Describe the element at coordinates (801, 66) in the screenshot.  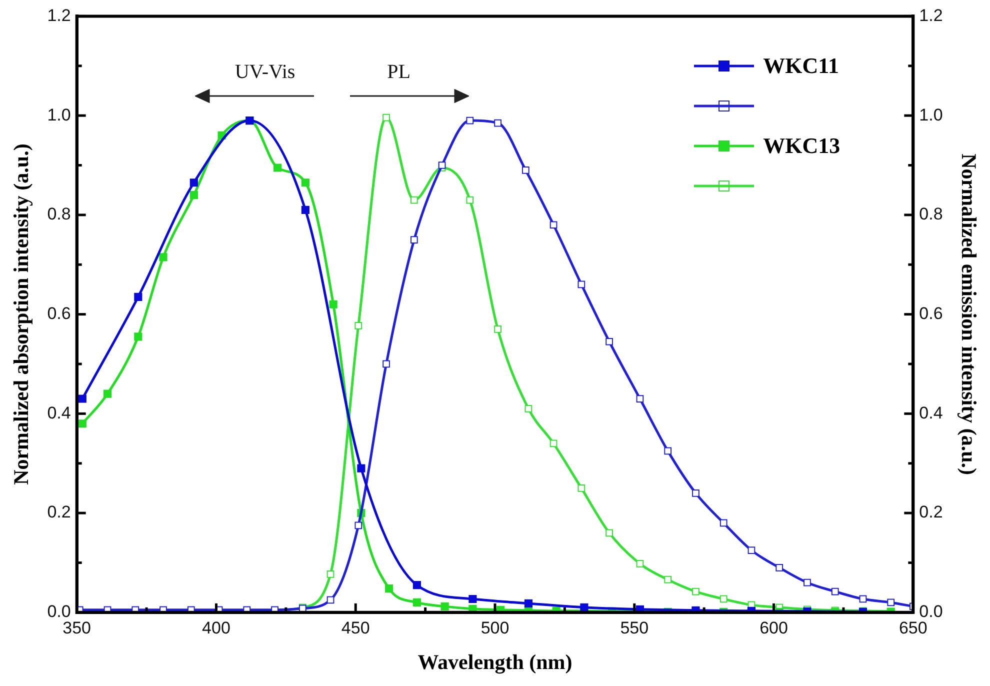
I see `legend-label: WKC11` at that location.